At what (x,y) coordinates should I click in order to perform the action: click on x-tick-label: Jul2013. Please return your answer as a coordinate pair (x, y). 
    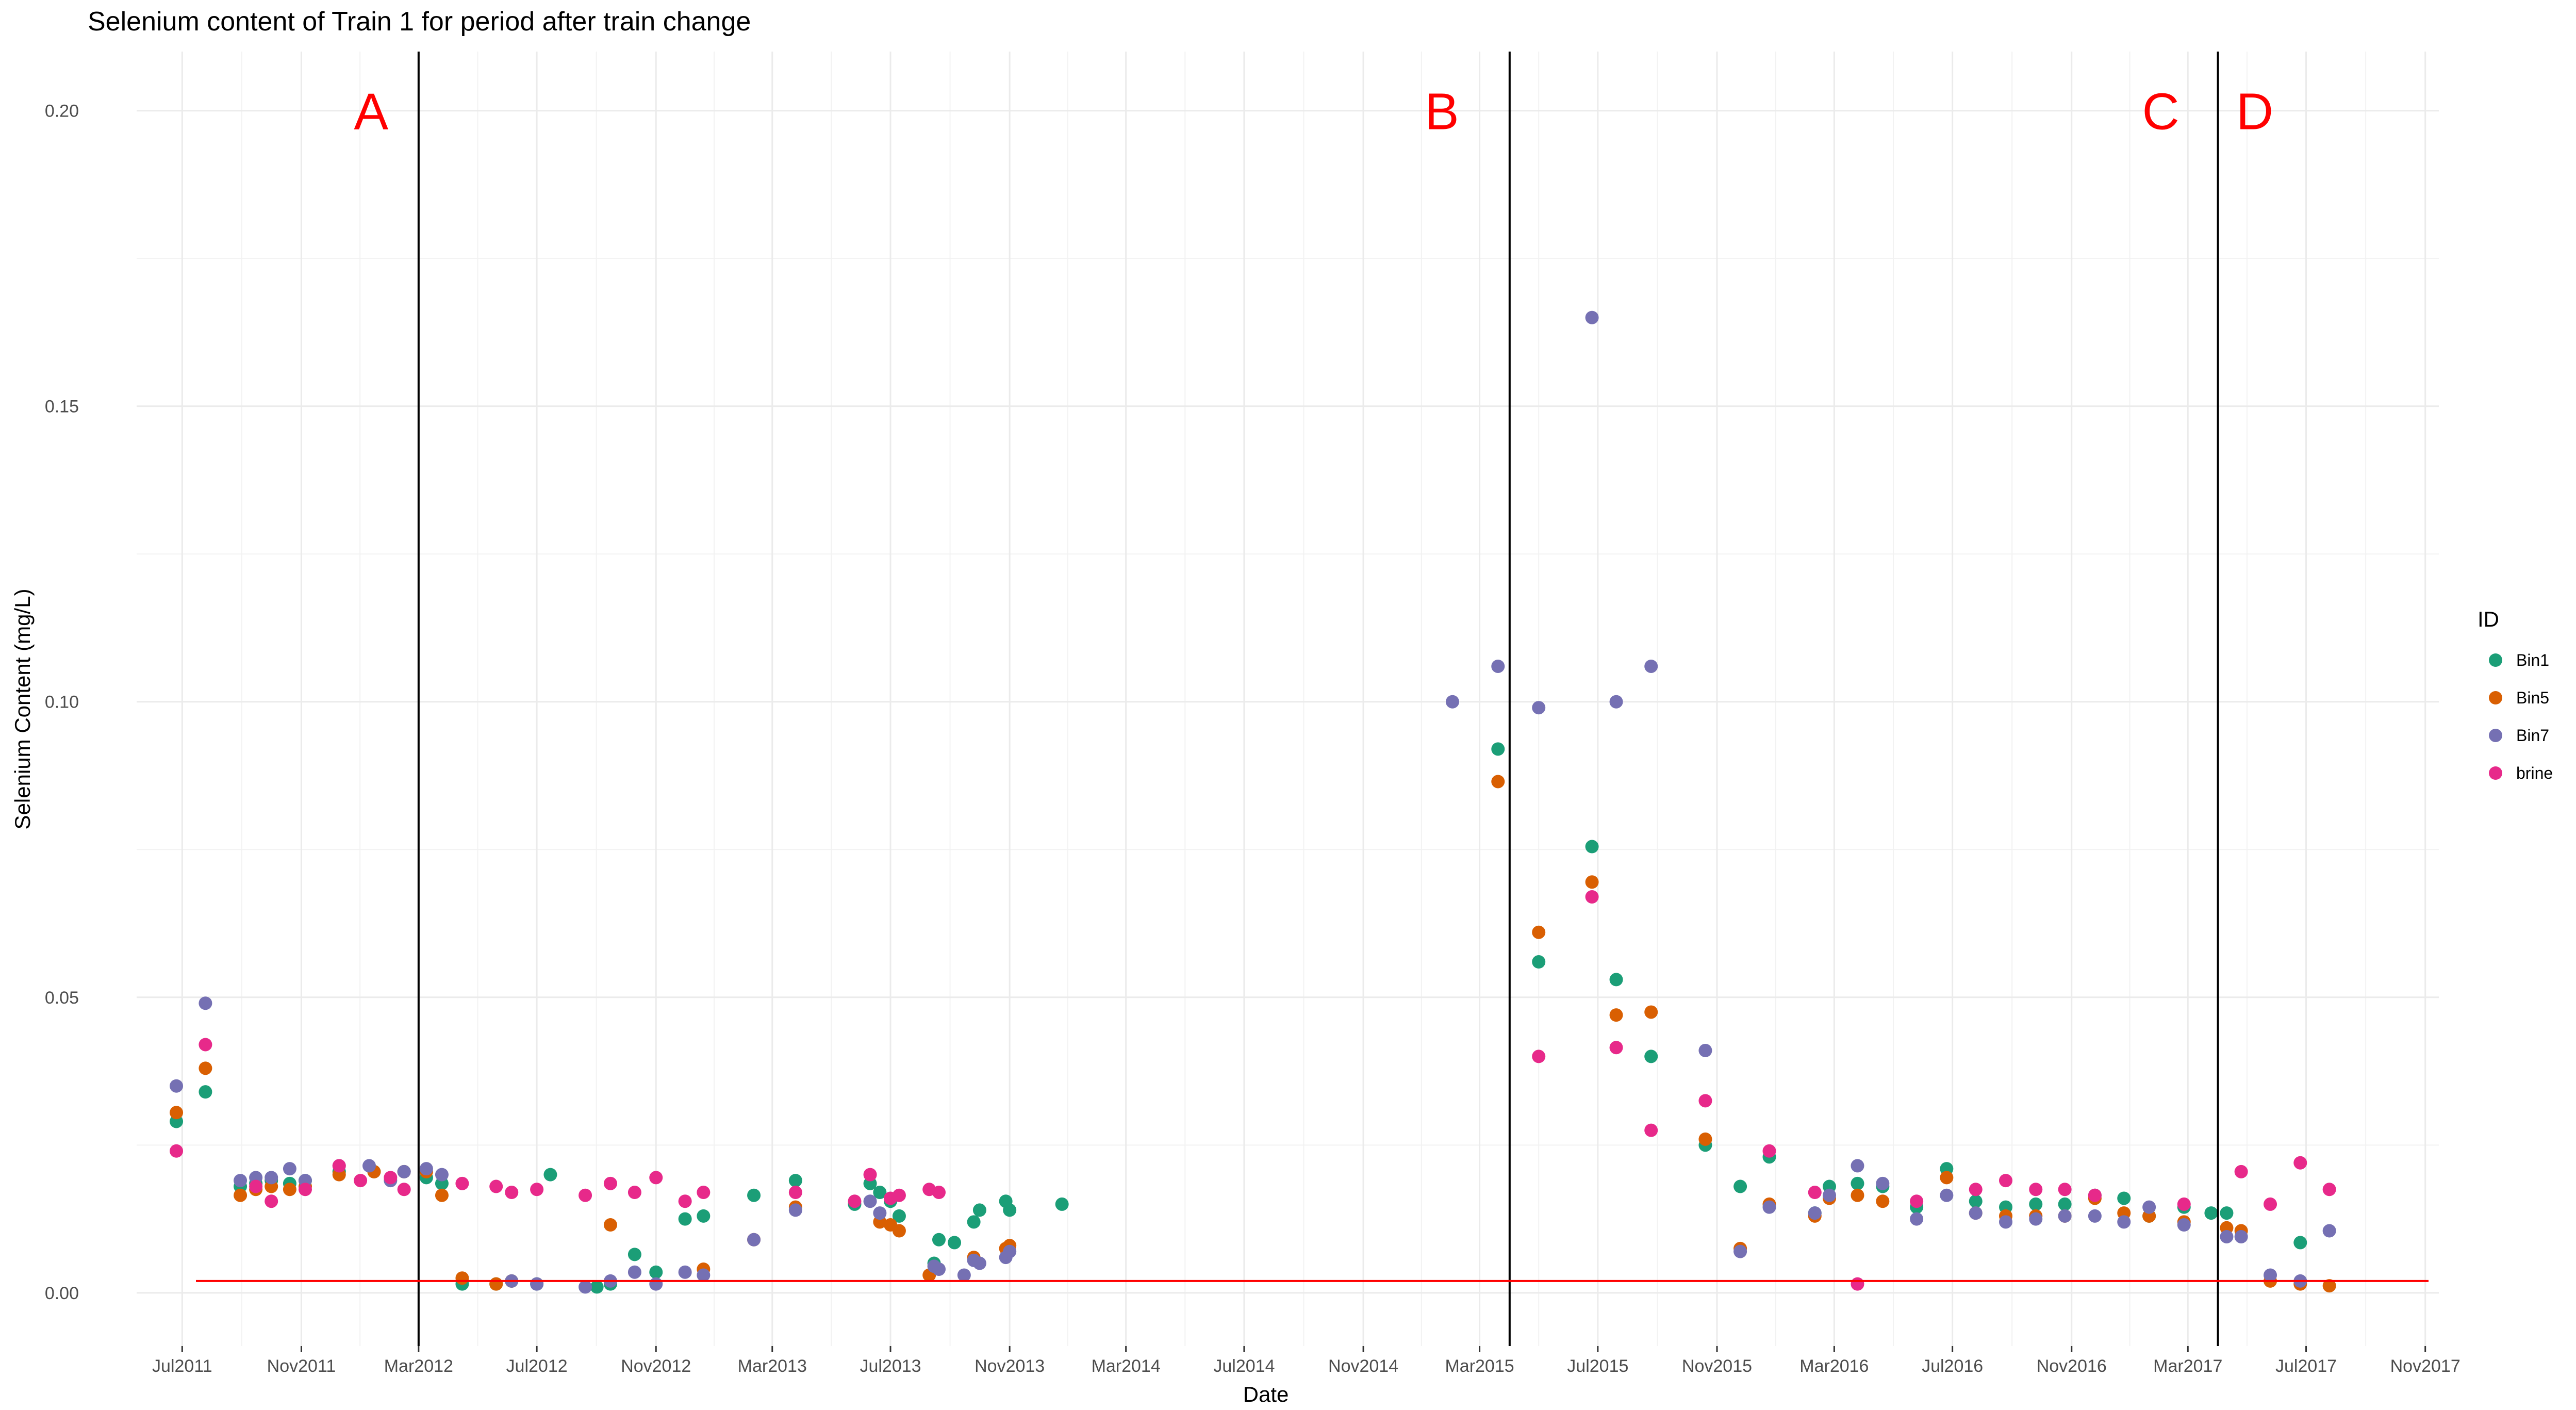
    Looking at the image, I should click on (890, 1366).